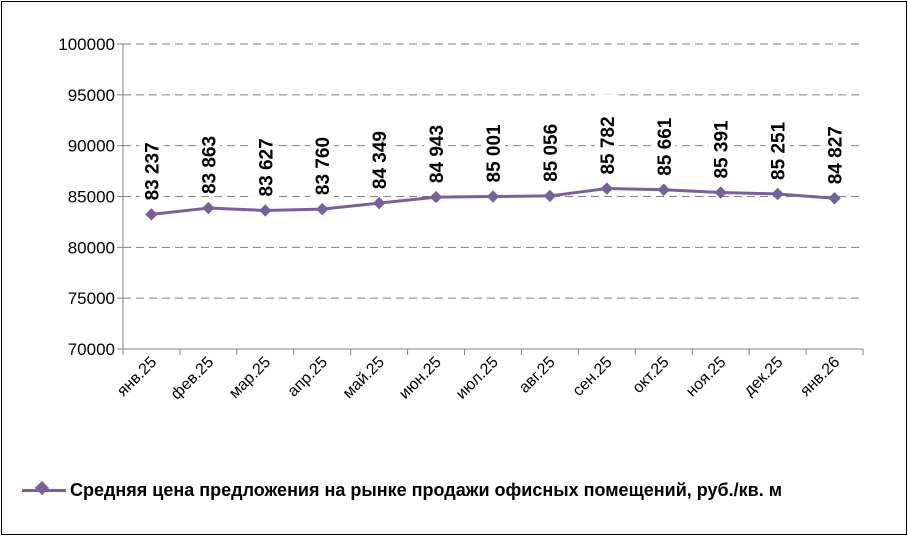  What do you see at coordinates (764, 377) in the screenshot?
I see `x-tick-label: дек.25` at bounding box center [764, 377].